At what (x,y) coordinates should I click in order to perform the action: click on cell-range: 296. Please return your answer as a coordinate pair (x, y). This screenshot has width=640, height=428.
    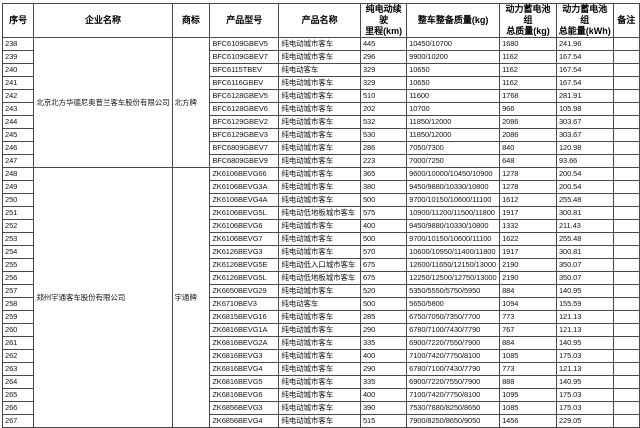
    Looking at the image, I should click on (383, 57).